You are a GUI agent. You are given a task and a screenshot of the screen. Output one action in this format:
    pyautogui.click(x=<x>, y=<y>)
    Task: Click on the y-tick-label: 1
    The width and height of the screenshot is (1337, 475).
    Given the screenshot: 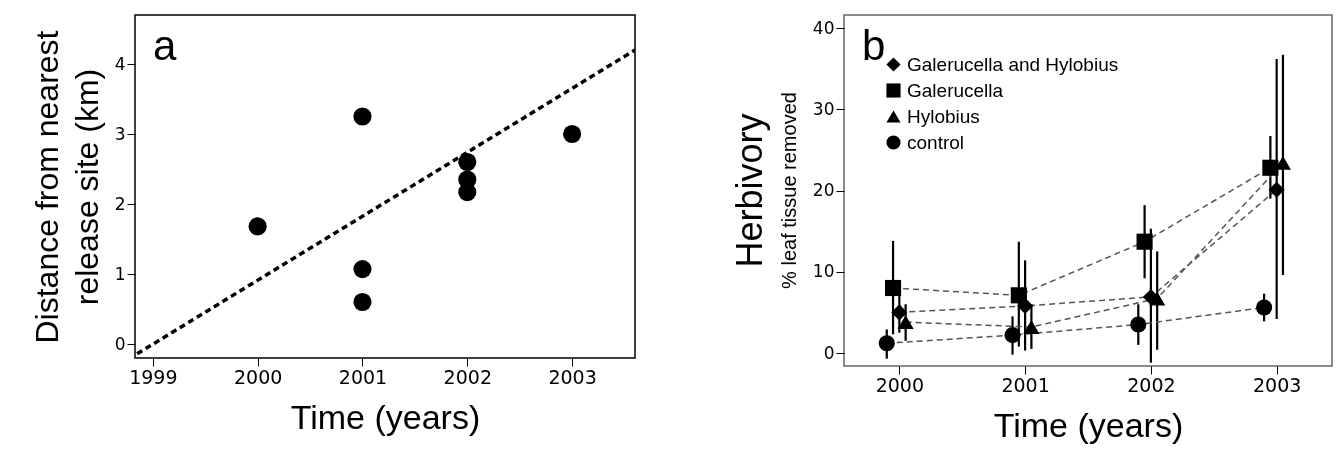 What is the action you would take?
    pyautogui.click(x=120, y=273)
    